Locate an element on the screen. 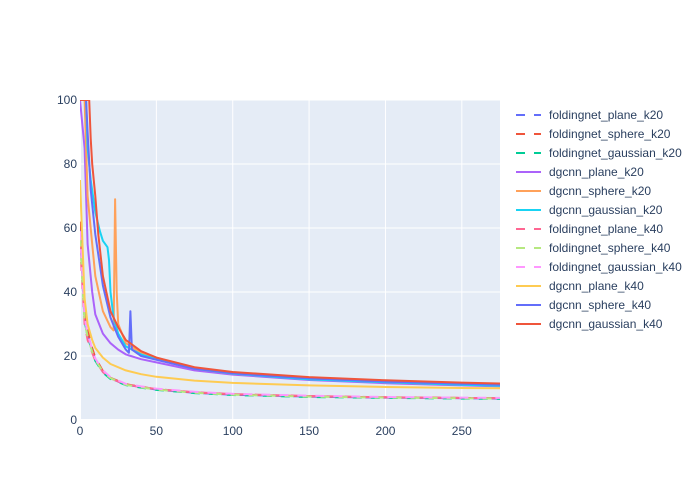 This screenshot has height=500, width=700. y-tick-label: 0 is located at coordinates (73, 420).